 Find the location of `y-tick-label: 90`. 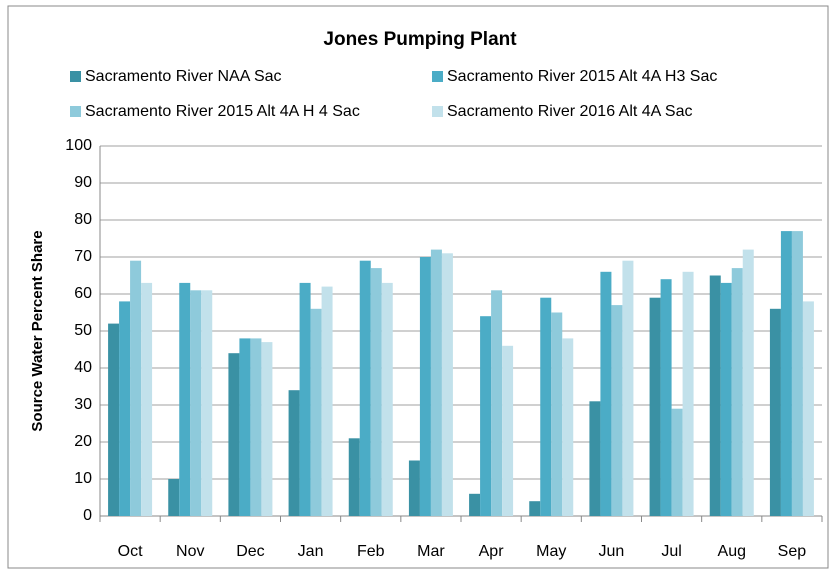

y-tick-label: 90 is located at coordinates (83, 182).